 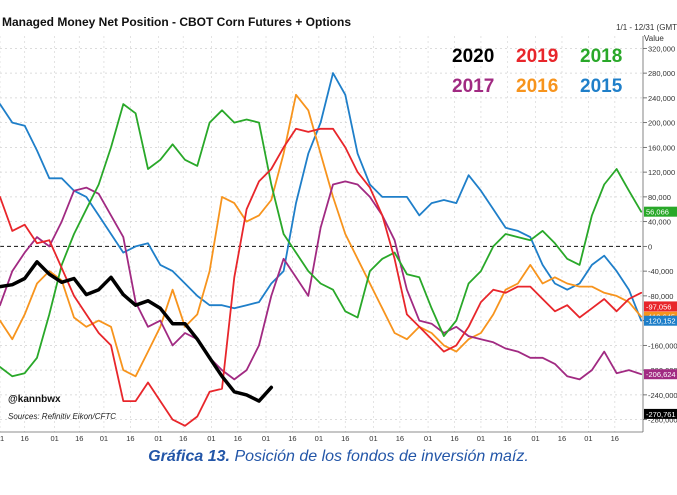 I want to click on end-label-2017: -206,624, so click(x=660, y=374).